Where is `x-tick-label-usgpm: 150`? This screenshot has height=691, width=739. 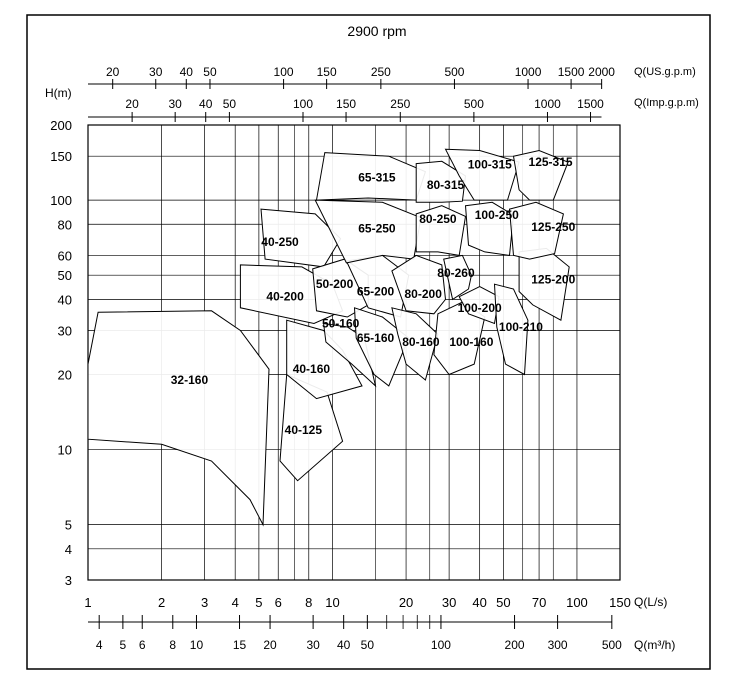
x-tick-label-usgpm: 150 is located at coordinates (327, 72).